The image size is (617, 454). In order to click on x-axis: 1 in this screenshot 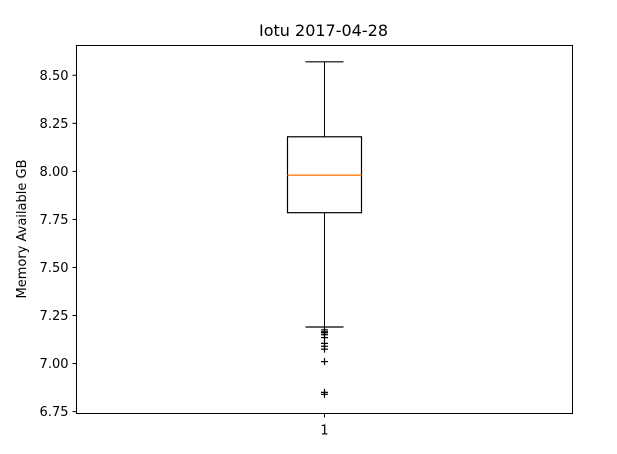, I will do `click(324, 426)`.